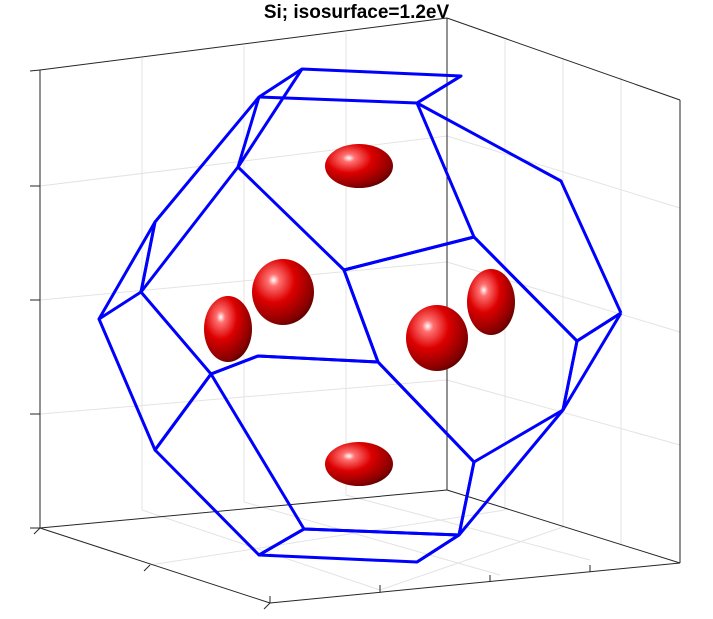 The height and width of the screenshot is (619, 713). Describe the element at coordinates (491, 302) in the screenshot. I see `isosurface-pocket-right-side` at that location.